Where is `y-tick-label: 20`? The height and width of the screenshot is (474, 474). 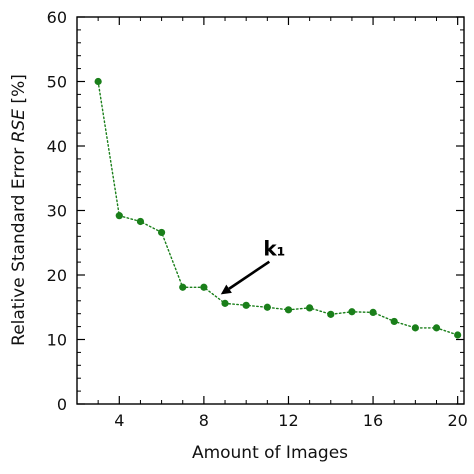
y-tick-label: 20 is located at coordinates (57, 275).